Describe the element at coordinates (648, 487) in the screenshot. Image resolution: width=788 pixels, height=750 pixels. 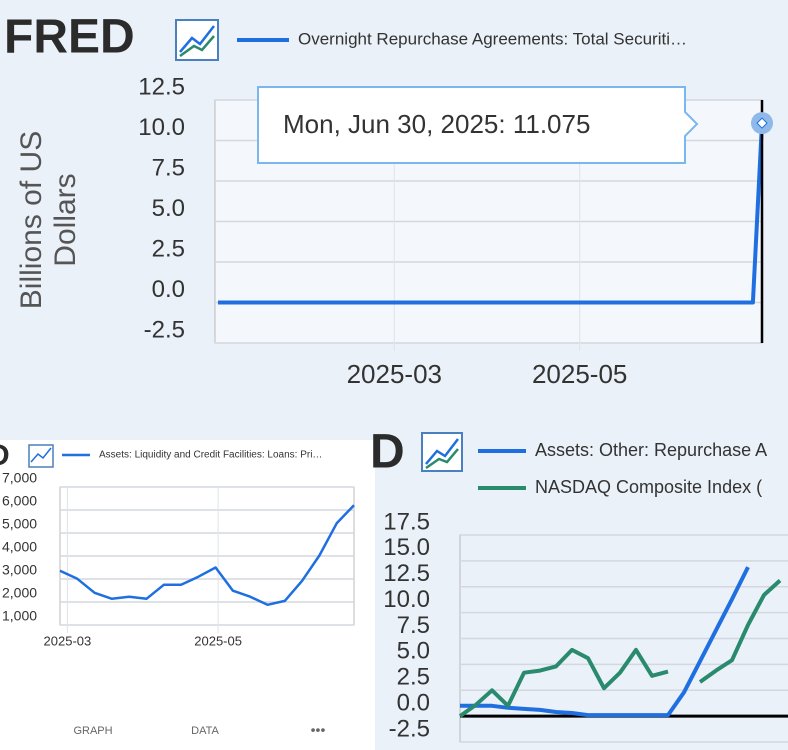
I see `legend-label: NASDAQ Composite Index (` at that location.